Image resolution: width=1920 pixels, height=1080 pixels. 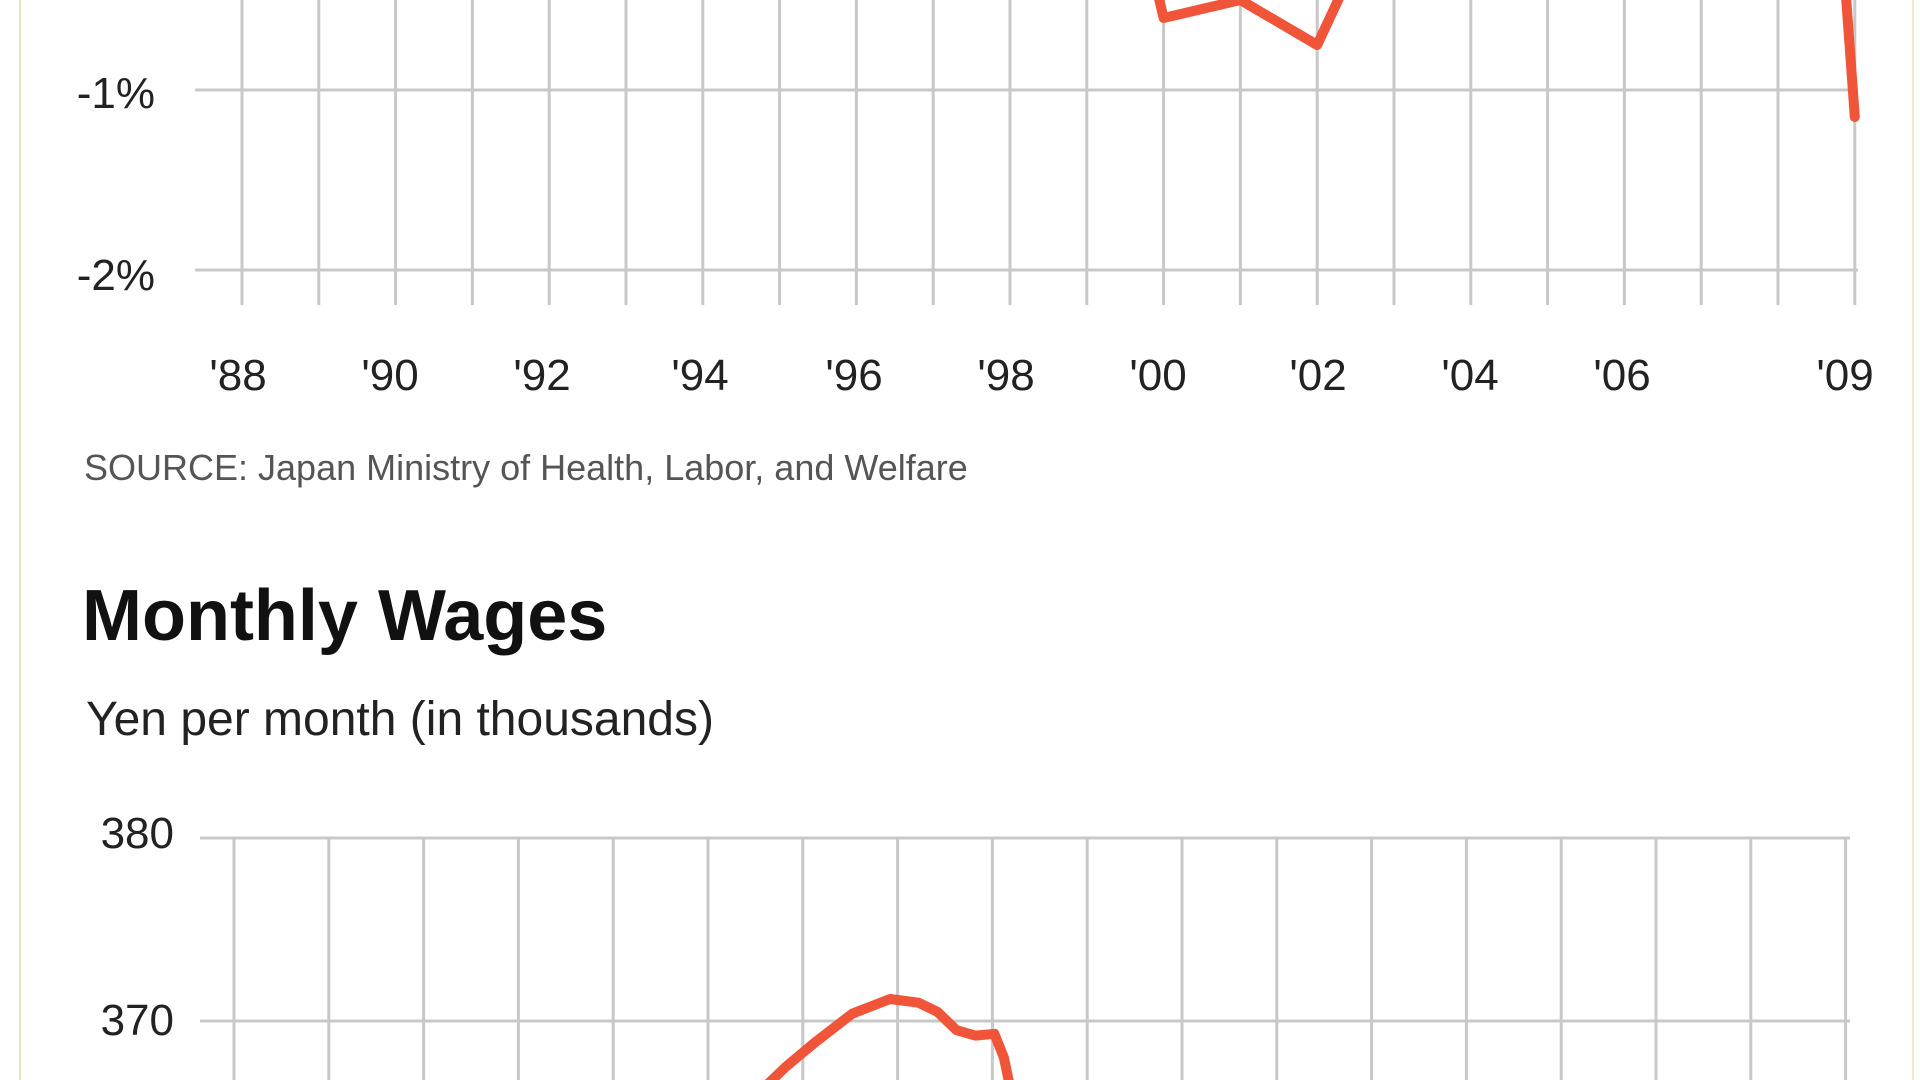 I want to click on y-axis-labels: -1% -2%, so click(x=116, y=184).